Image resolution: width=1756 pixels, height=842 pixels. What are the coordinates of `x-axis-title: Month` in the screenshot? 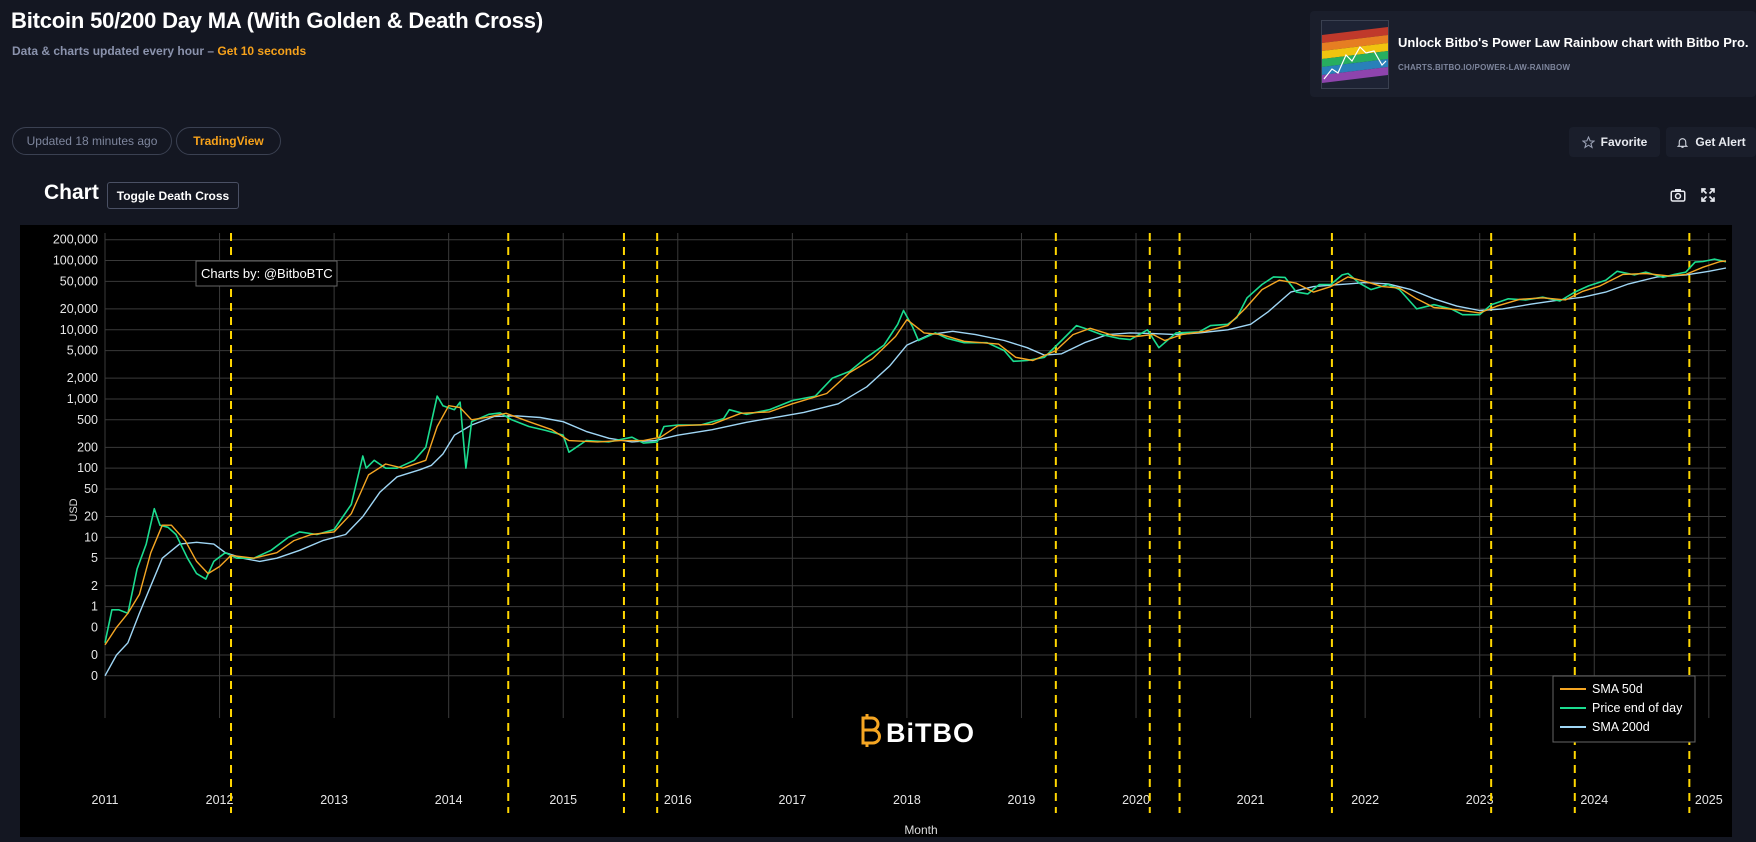 It's located at (920, 830).